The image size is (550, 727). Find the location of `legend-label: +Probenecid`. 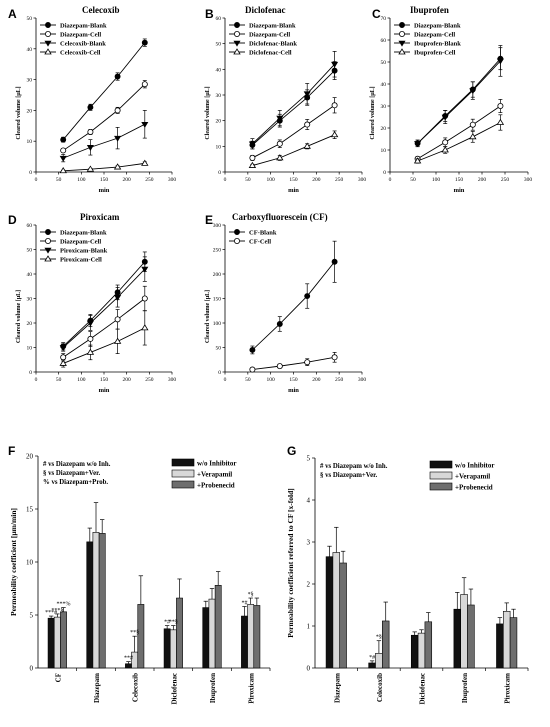

legend-label: +Probenecid is located at coordinates (216, 486).